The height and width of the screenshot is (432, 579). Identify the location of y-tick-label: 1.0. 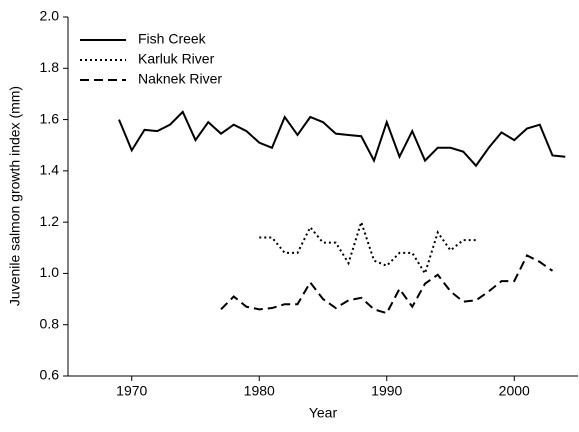
(50, 272).